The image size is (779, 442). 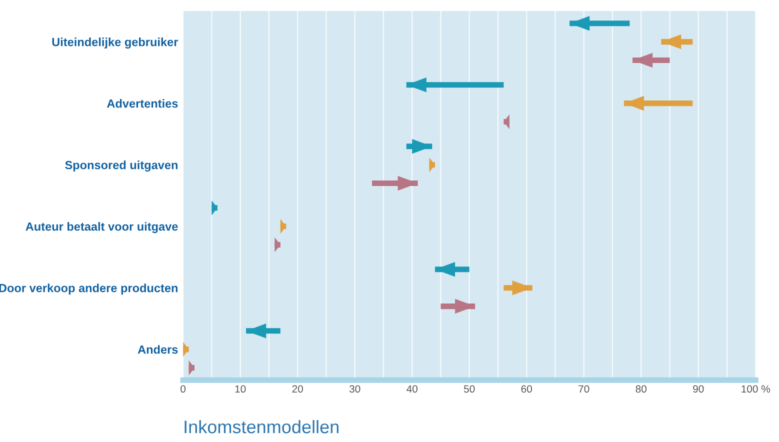 I want to click on y-tick-label: Advertenties, so click(x=142, y=103).